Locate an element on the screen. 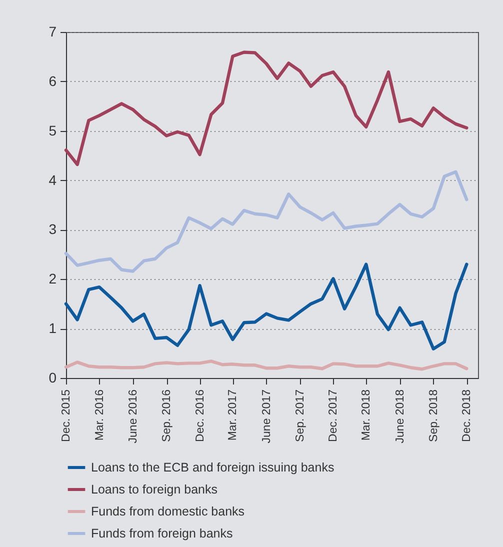 The width and height of the screenshot is (503, 547). x-tick-label: Dec. 2016 is located at coordinates (200, 416).